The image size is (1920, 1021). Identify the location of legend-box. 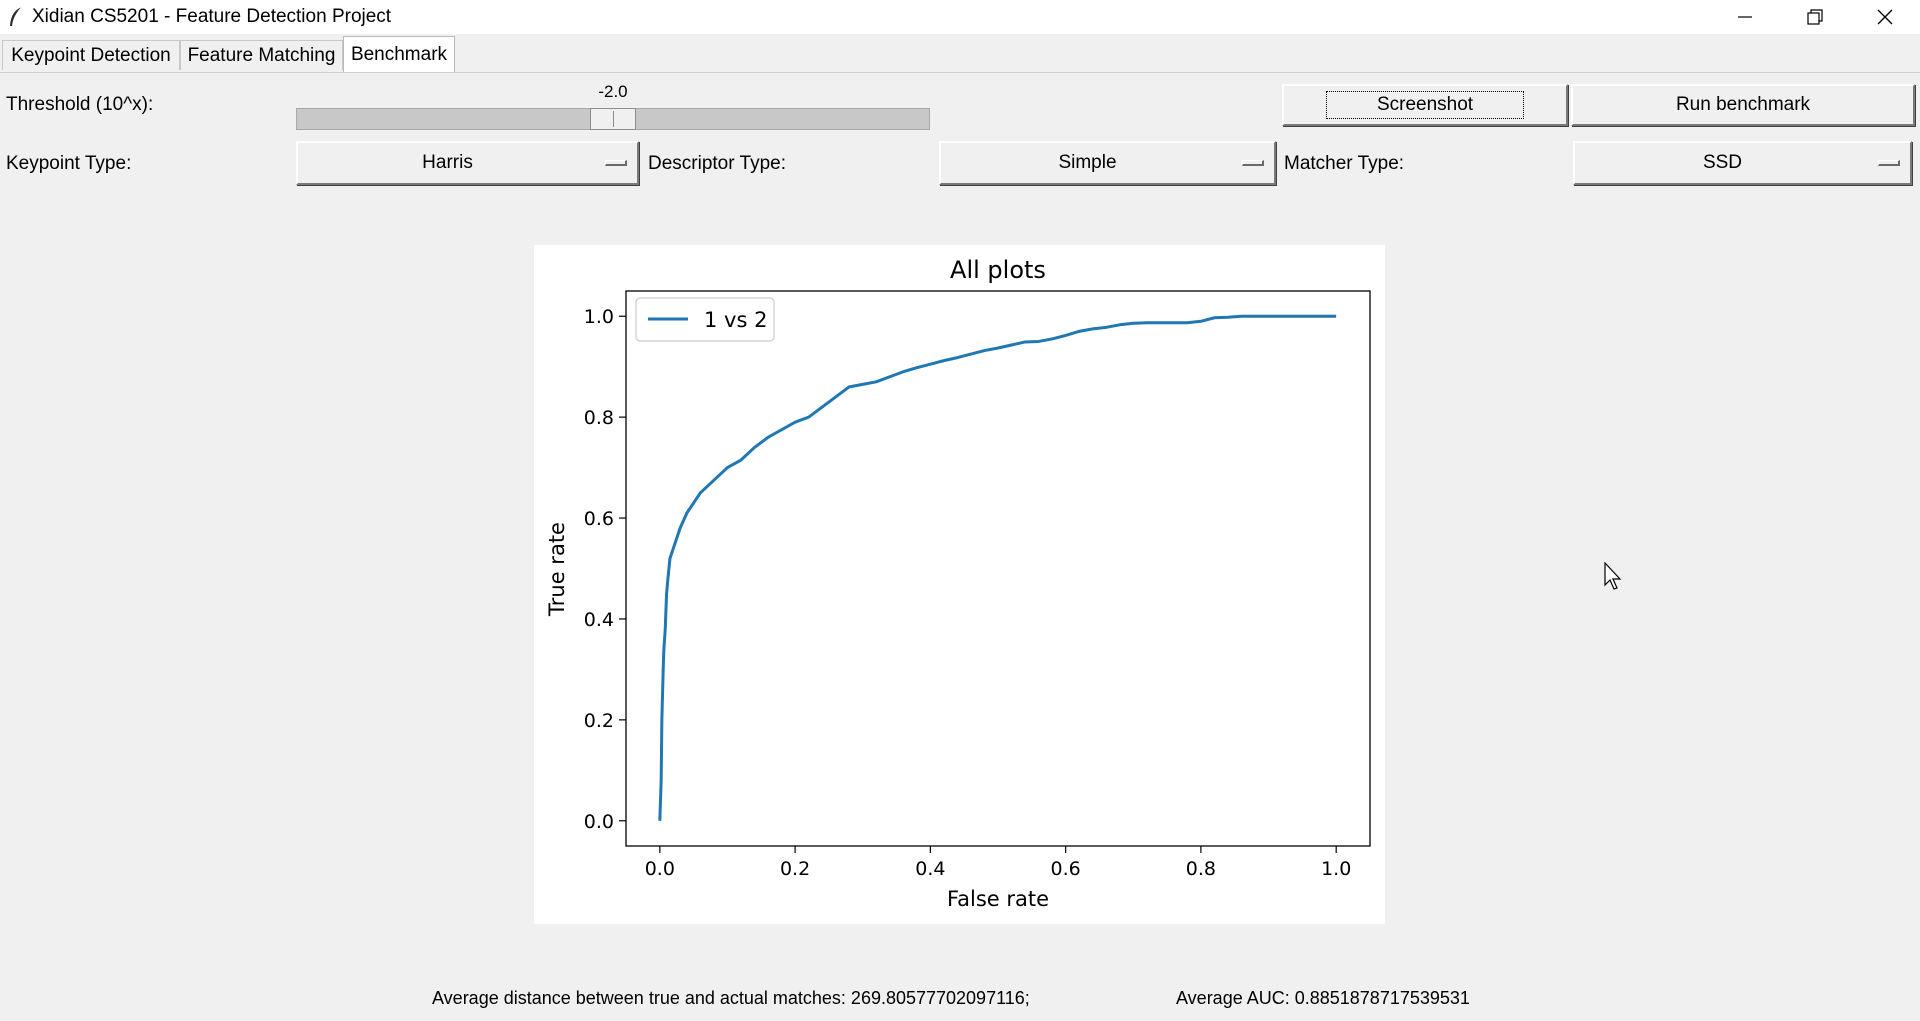
(705, 319).